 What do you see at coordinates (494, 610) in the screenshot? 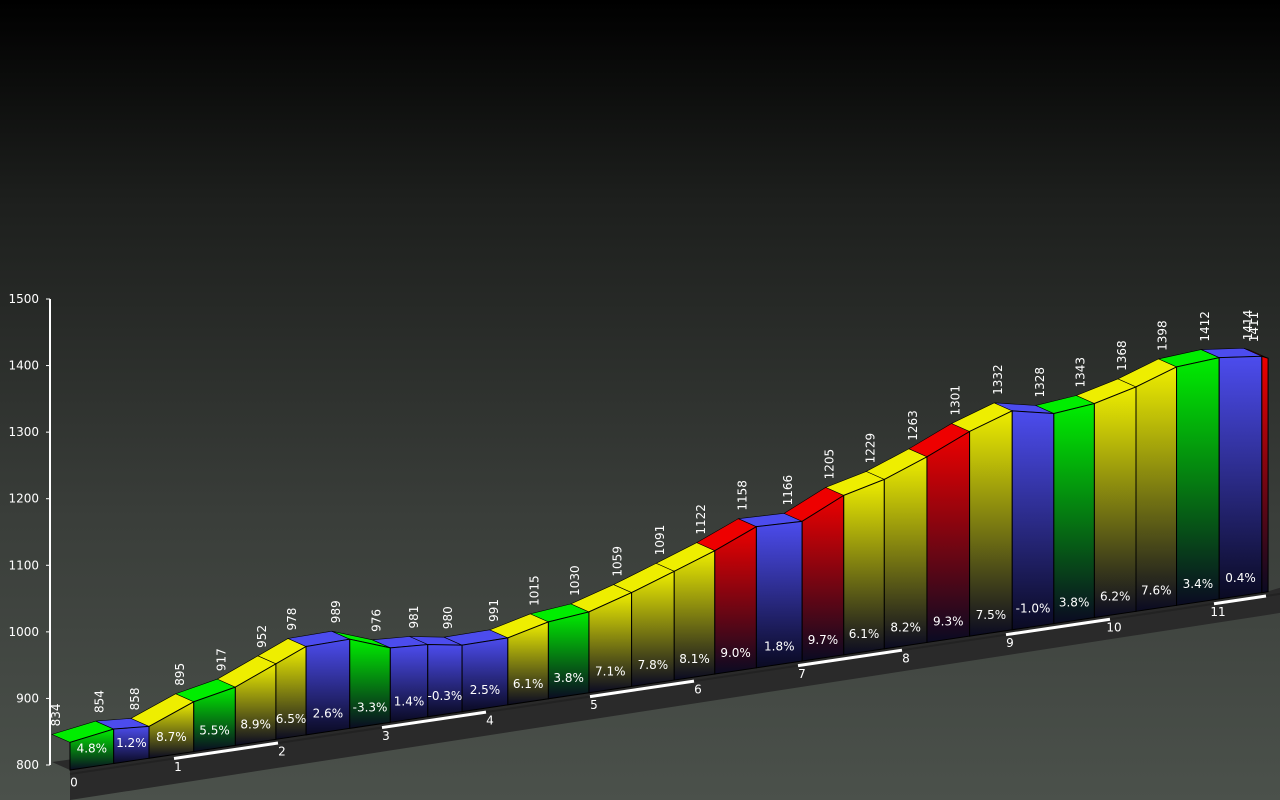
I see `elevation-label: 991` at bounding box center [494, 610].